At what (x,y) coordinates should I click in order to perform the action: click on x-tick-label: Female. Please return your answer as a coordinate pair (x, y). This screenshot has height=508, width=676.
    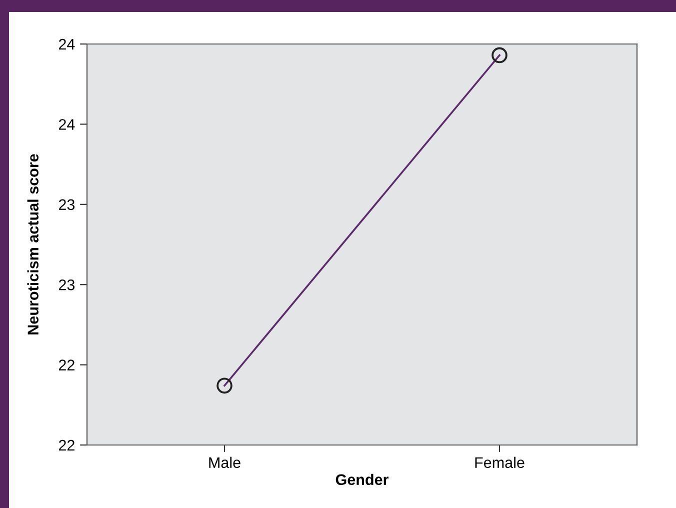
    Looking at the image, I should click on (499, 462).